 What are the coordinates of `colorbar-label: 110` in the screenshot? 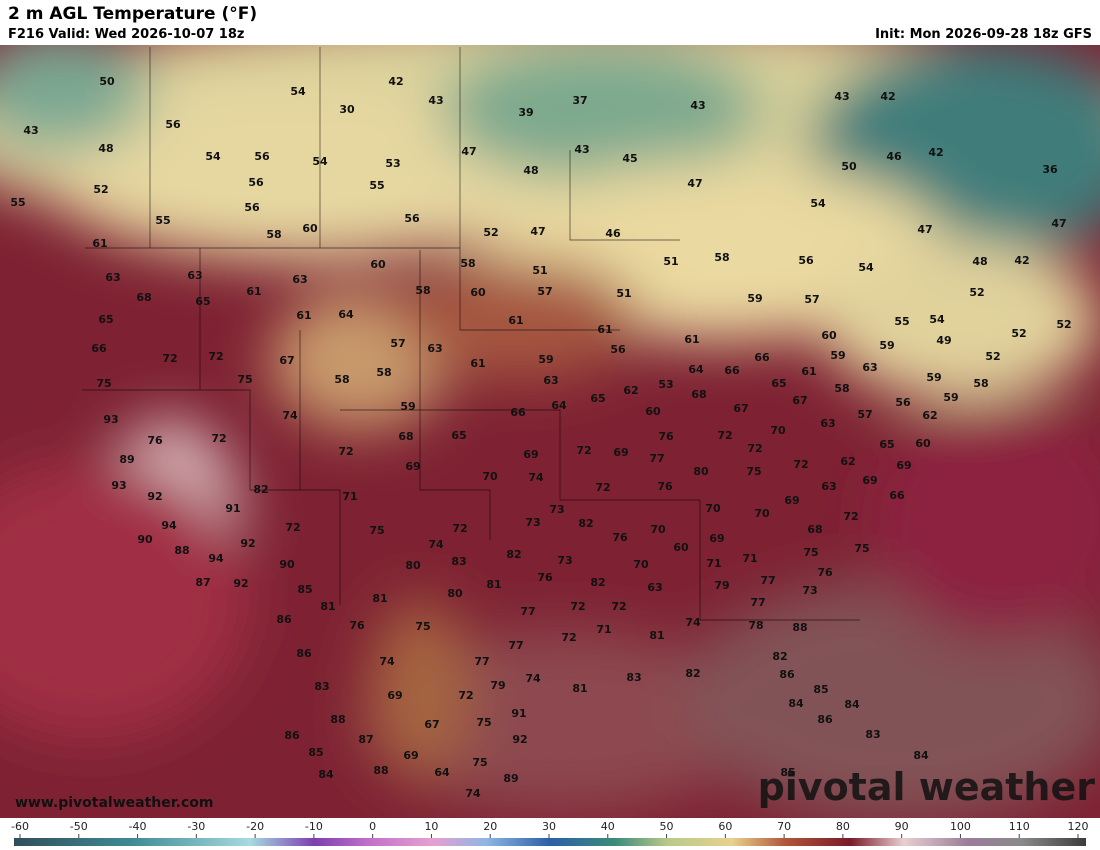 It's located at (1019, 826).